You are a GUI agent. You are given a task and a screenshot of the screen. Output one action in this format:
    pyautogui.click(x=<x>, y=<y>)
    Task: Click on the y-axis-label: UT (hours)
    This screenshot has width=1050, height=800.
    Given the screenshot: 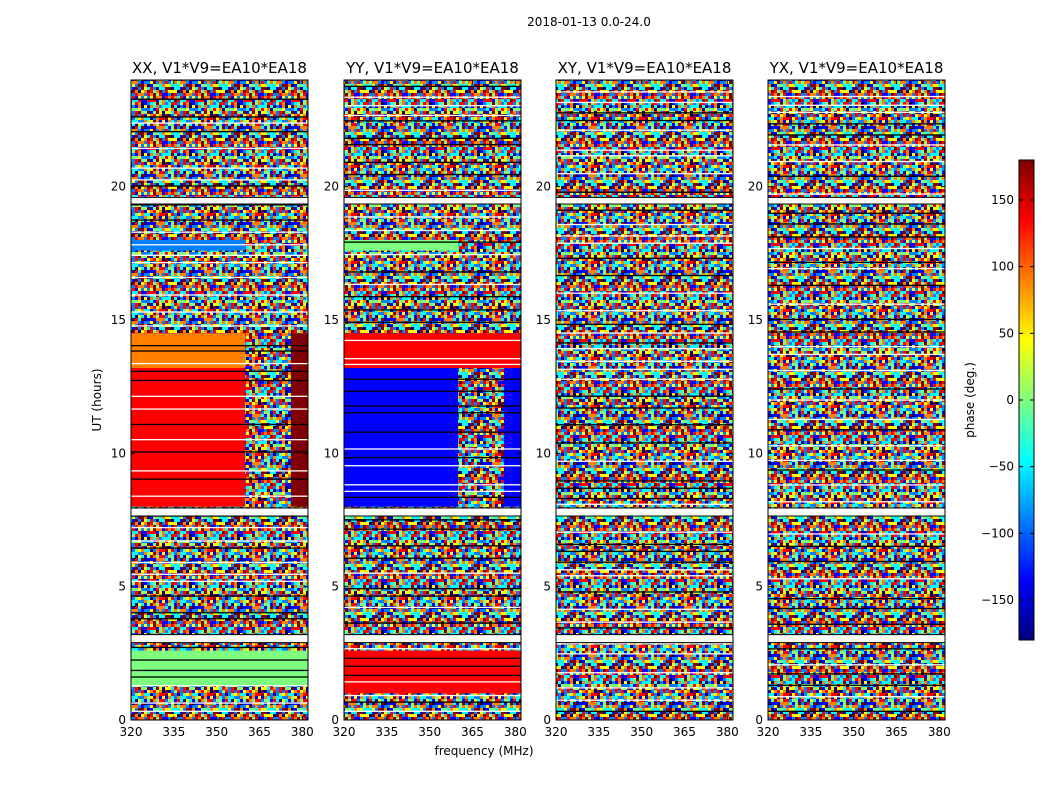 What is the action you would take?
    pyautogui.click(x=97, y=399)
    